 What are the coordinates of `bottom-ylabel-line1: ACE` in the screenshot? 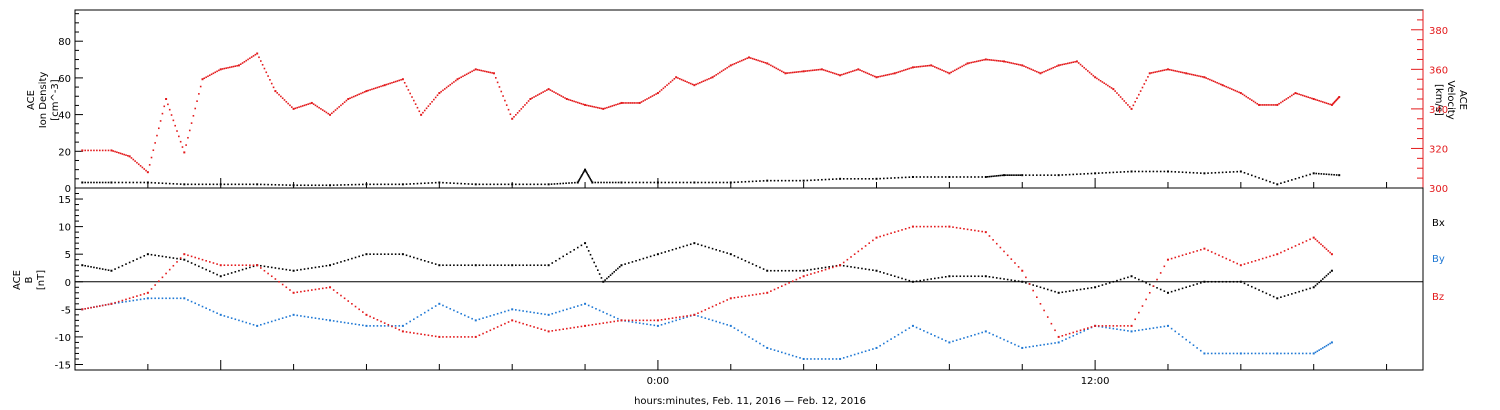 It's located at (17, 280).